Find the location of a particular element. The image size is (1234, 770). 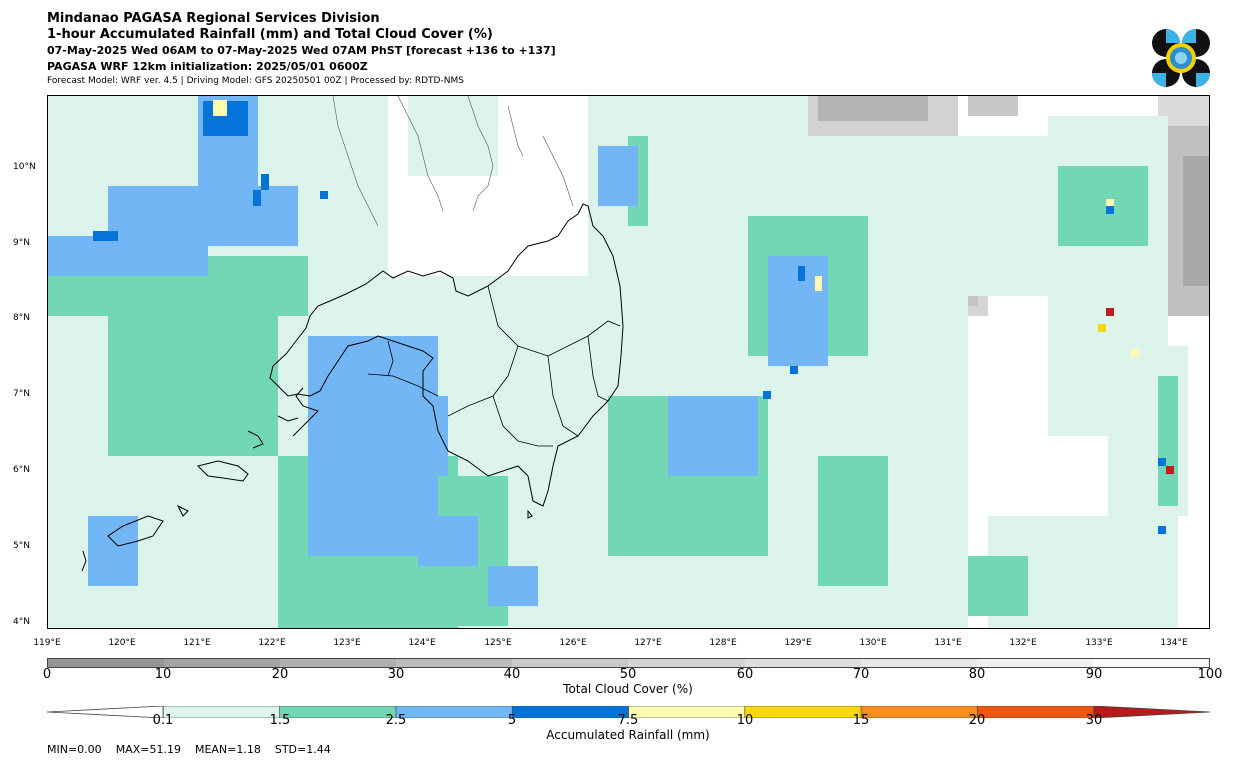

lat-tick: 4°N is located at coordinates (21, 622).